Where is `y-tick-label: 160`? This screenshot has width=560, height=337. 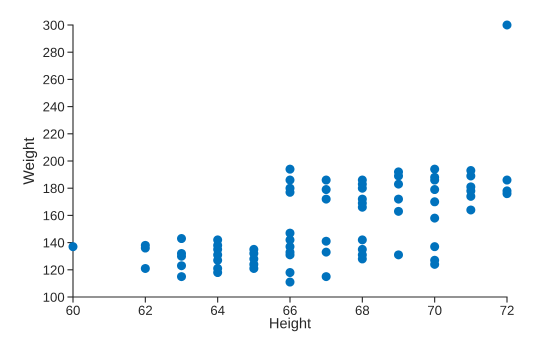 y-tick-label: 160 is located at coordinates (54, 215).